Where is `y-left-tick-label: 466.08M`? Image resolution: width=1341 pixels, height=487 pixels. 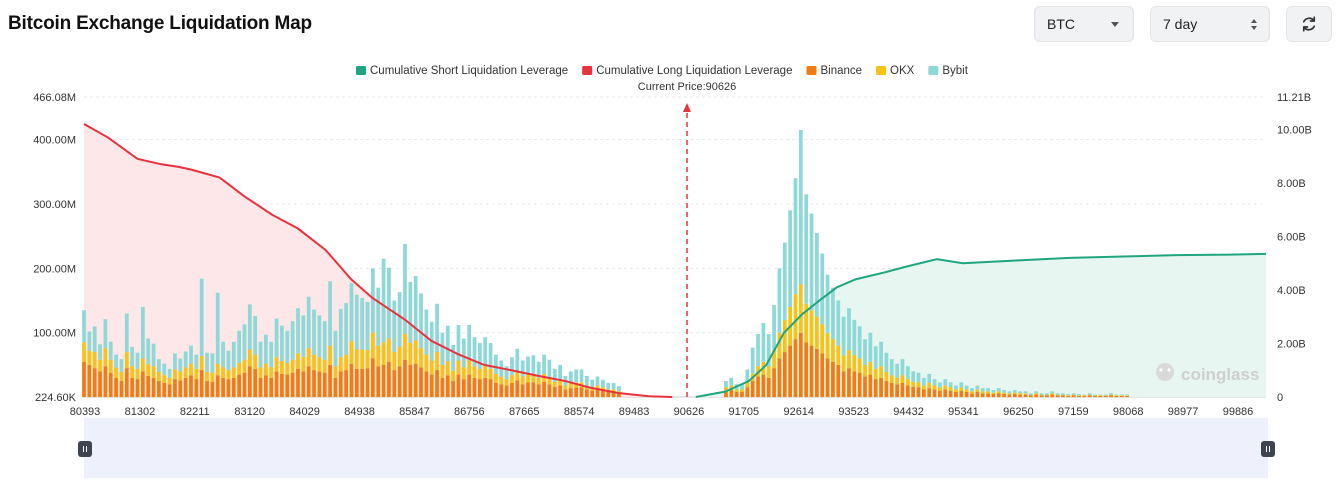
y-left-tick-label: 466.08M is located at coordinates (54, 98).